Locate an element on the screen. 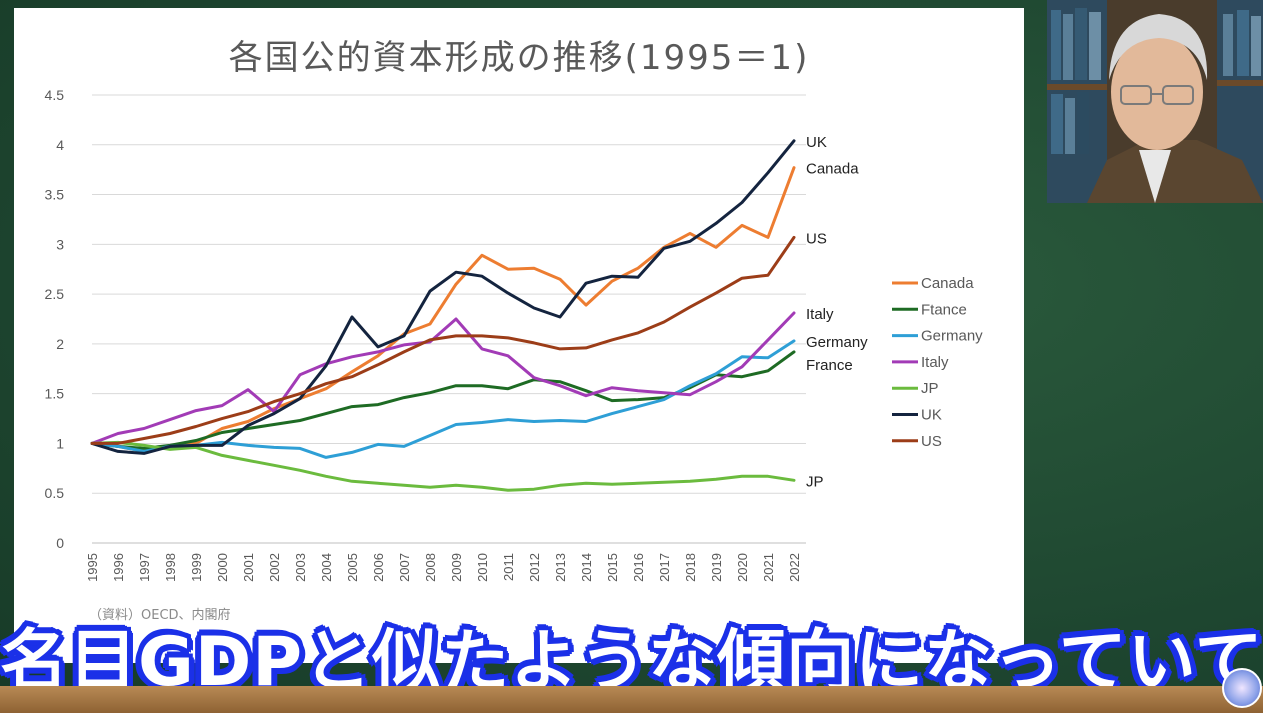 The height and width of the screenshot is (713, 1263). x-tick-label: 2018 is located at coordinates (690, 567).